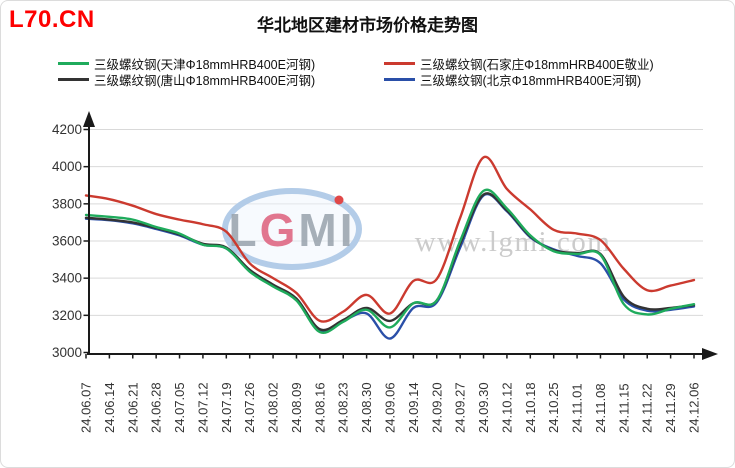  What do you see at coordinates (339, 200) in the screenshot?
I see `watermark-dot` at bounding box center [339, 200].